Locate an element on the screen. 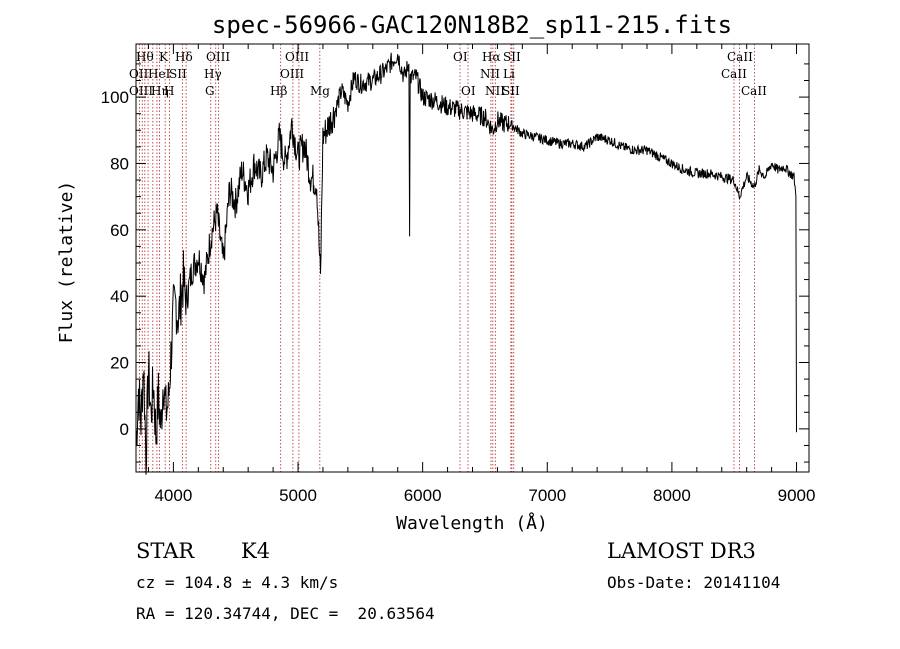  line-label-oi-a: OI is located at coordinates (460, 57).